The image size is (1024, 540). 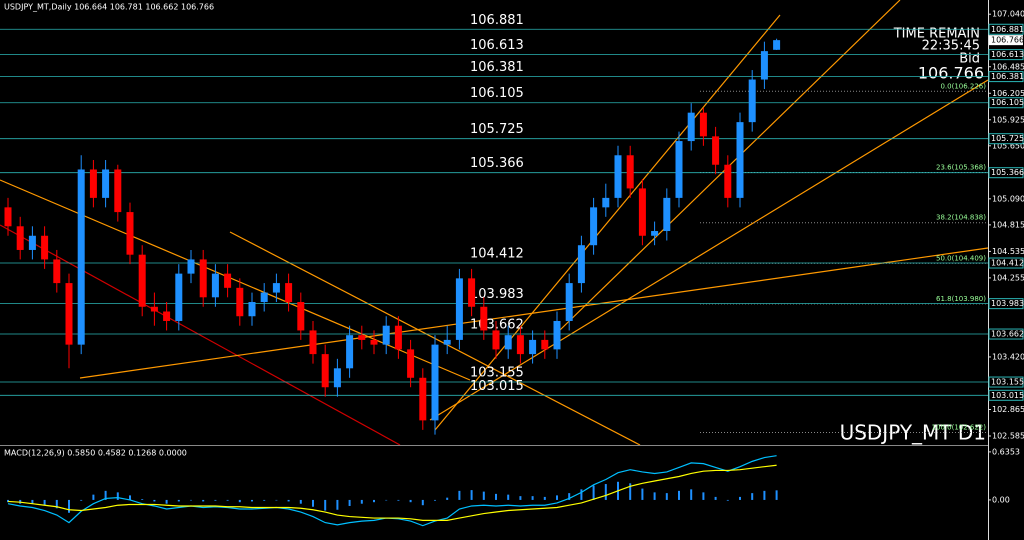 I want to click on fib-label: 50.0(104.409), so click(x=961, y=258).